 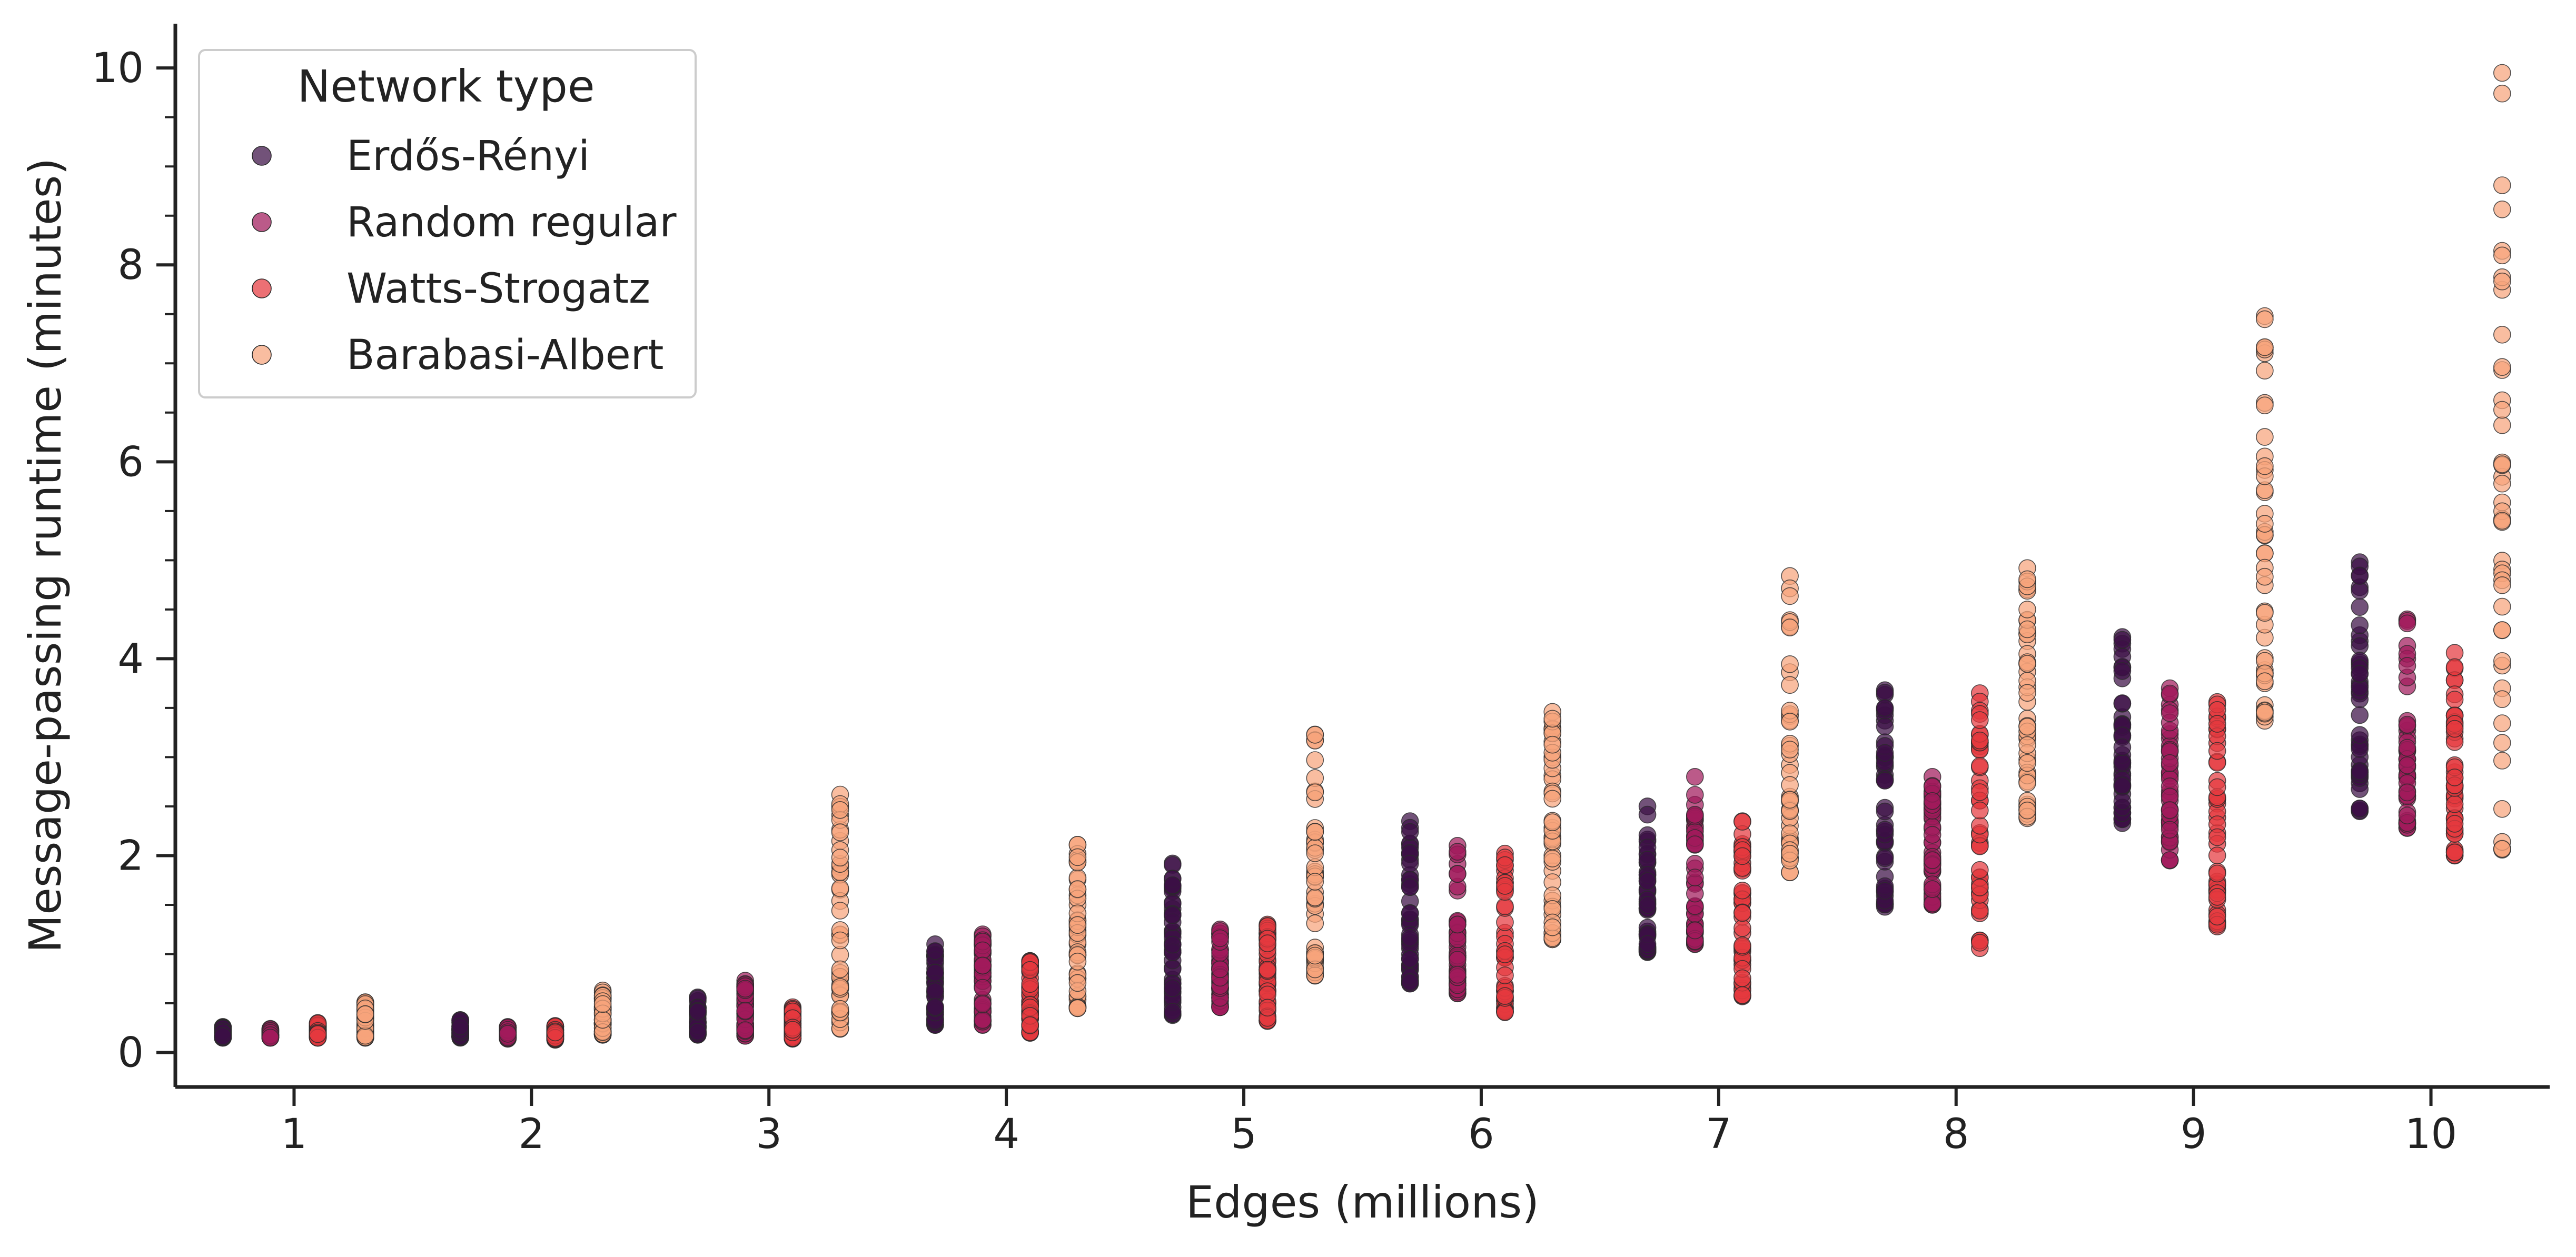 I want to click on y-tick-label: 6, so click(x=130, y=462).